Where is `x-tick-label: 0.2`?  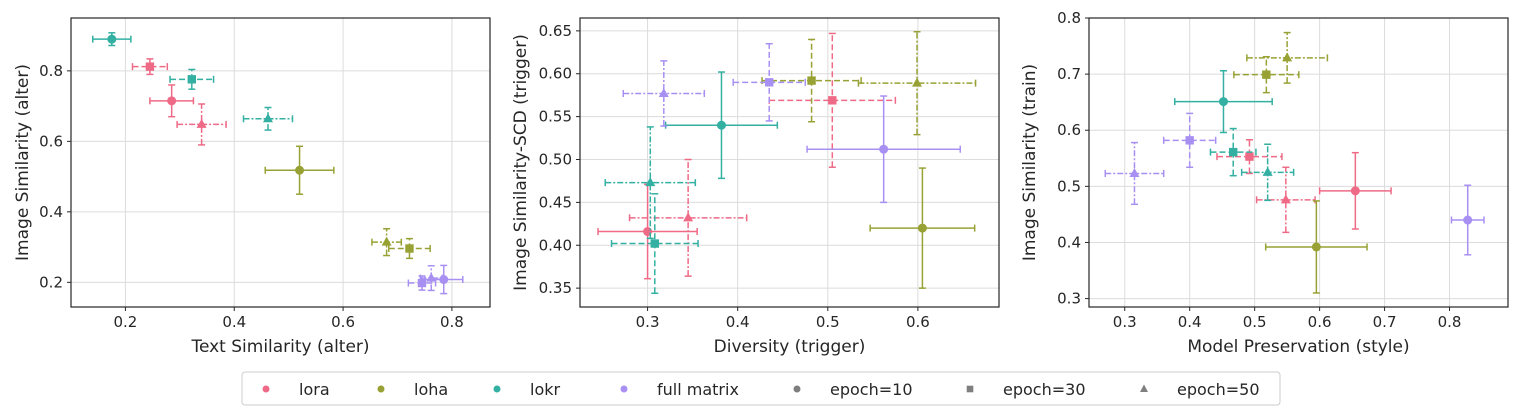
x-tick-label: 0.2 is located at coordinates (125, 322).